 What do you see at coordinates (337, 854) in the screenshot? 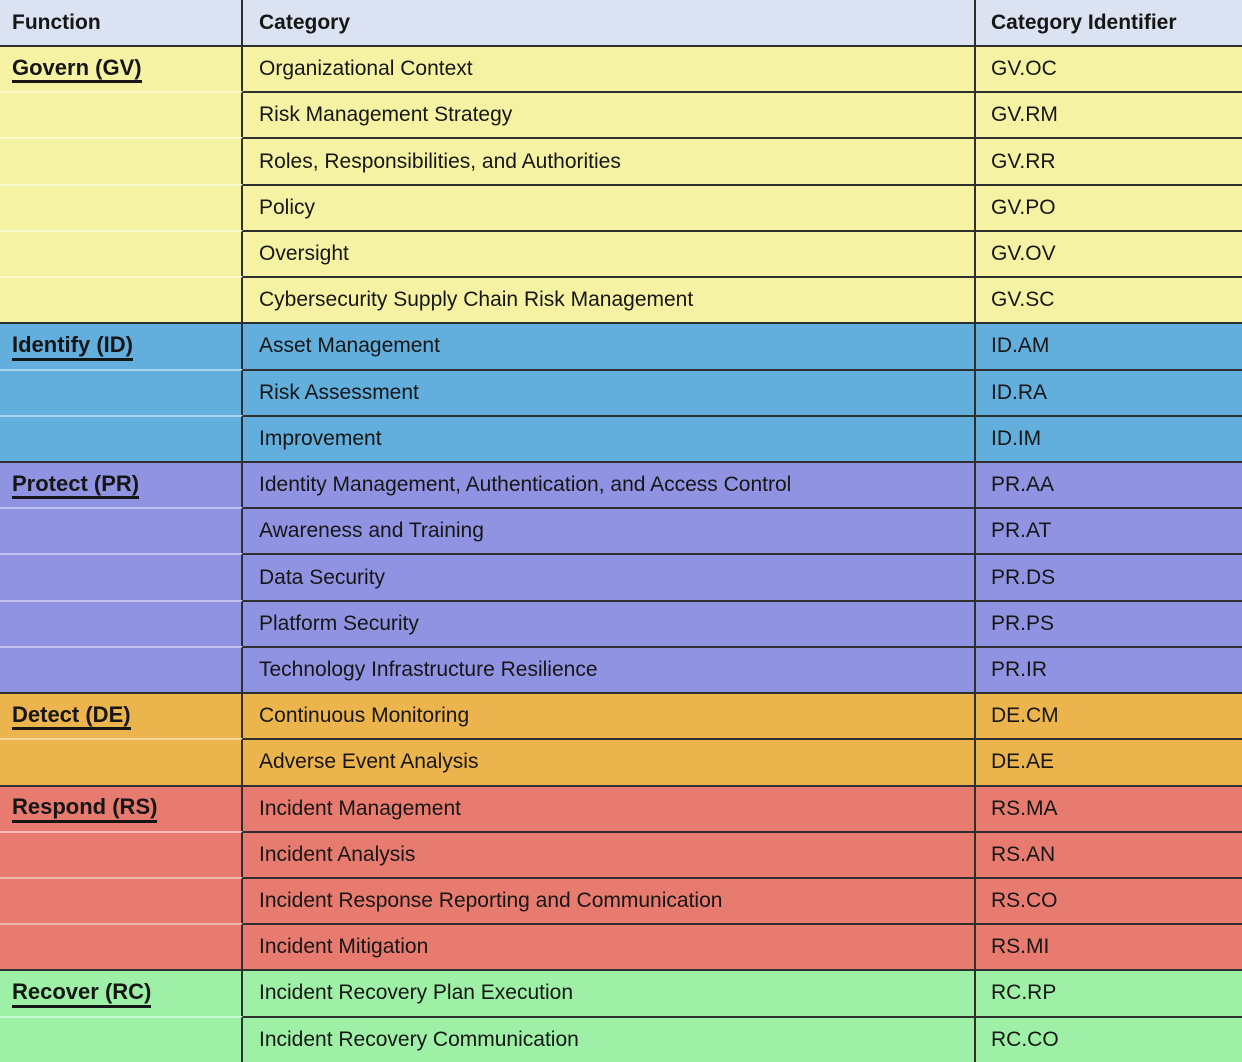
I see `category-text: Incident Analysis` at bounding box center [337, 854].